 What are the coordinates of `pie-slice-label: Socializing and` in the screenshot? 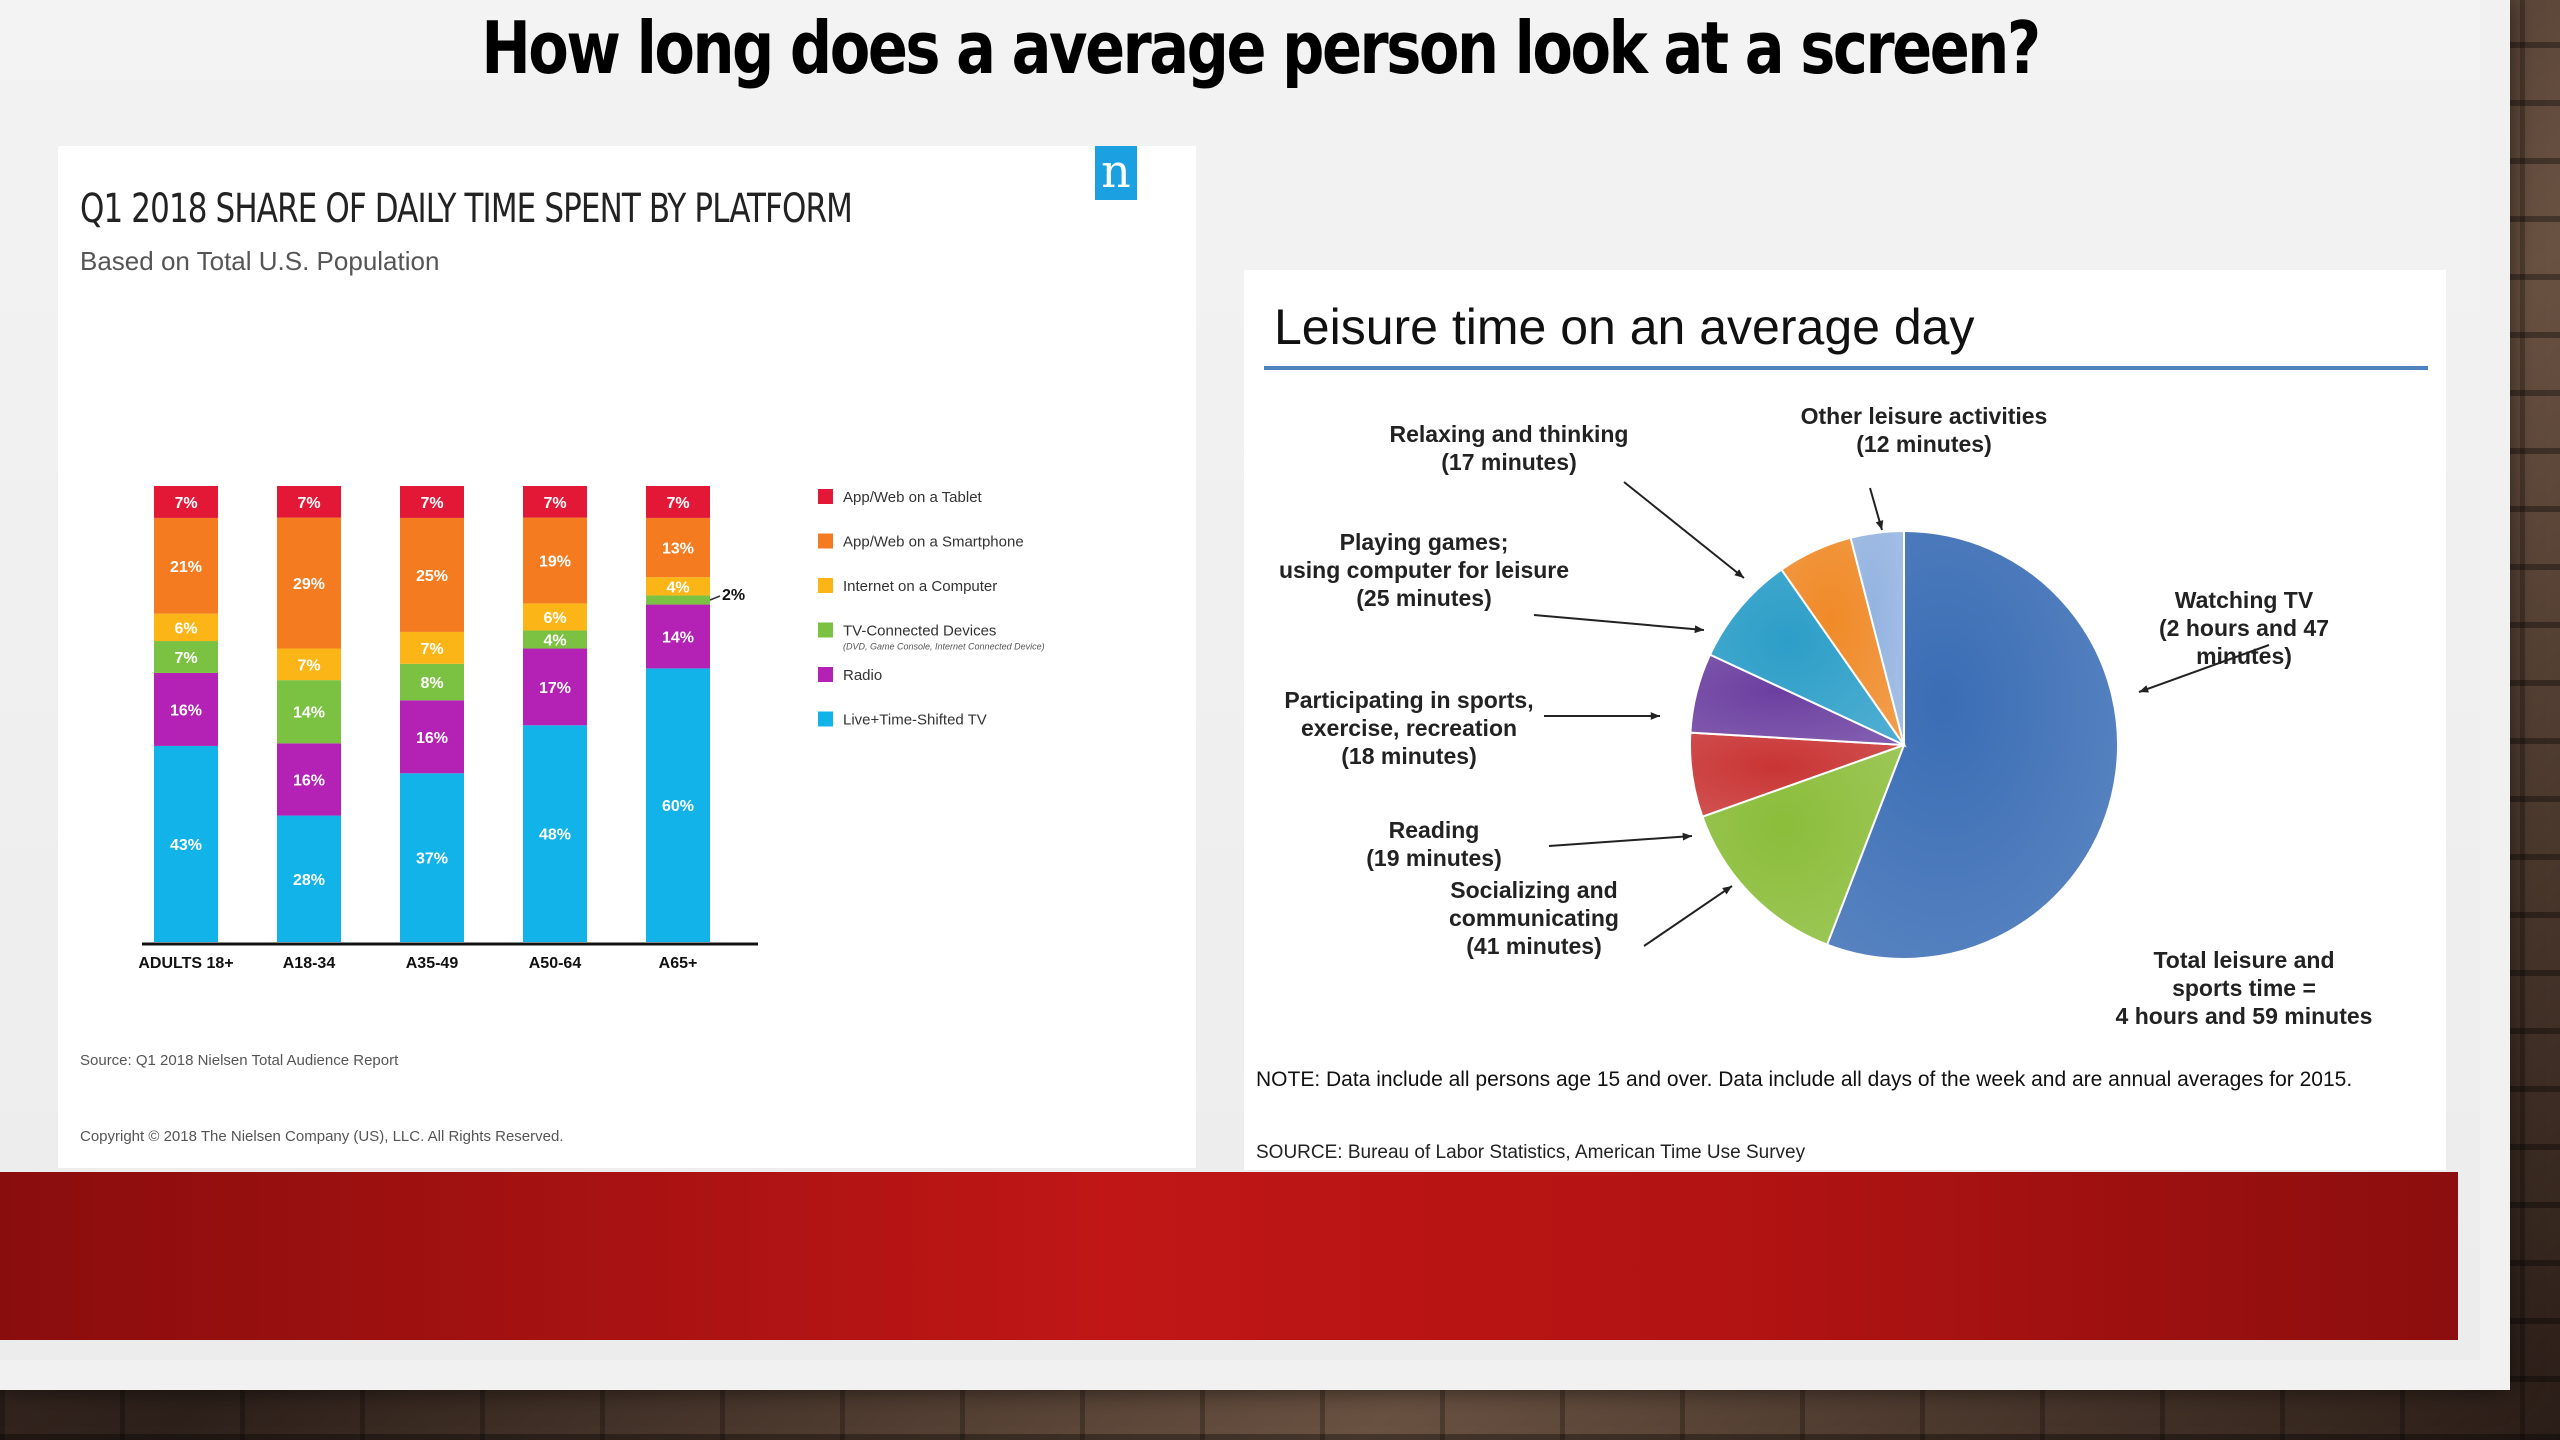 It's located at (1533, 890).